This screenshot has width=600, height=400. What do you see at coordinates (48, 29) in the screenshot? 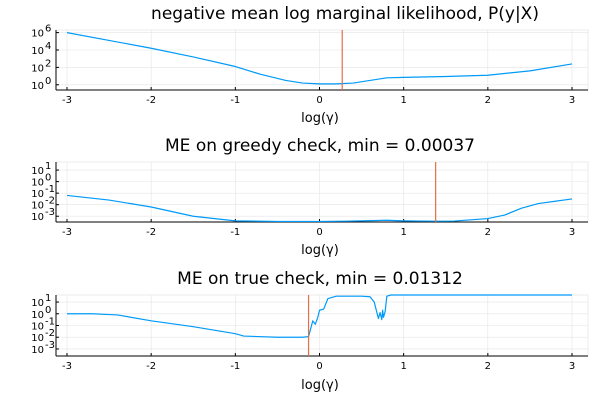
I see `y-tick-exponent: 6` at bounding box center [48, 29].